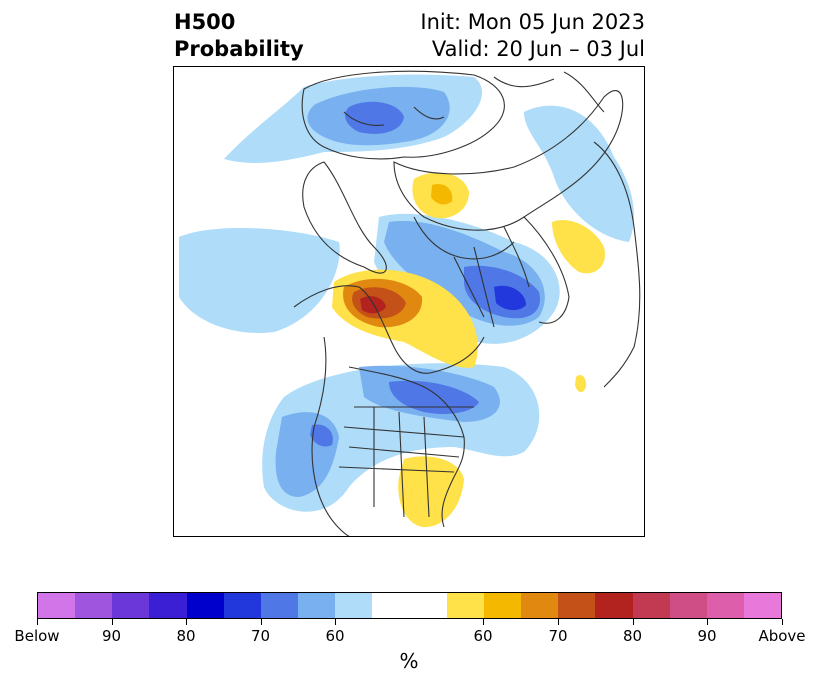  I want to click on blue-canada-dark, so click(434, 397).